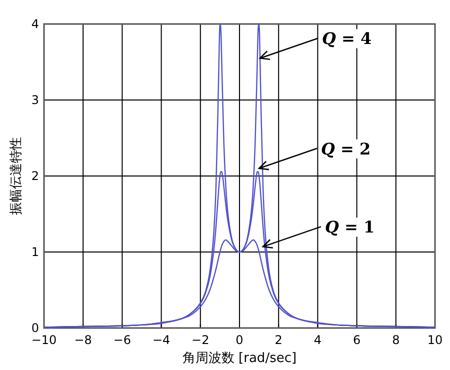  I want to click on annotation: Q = 4, so click(347, 38).